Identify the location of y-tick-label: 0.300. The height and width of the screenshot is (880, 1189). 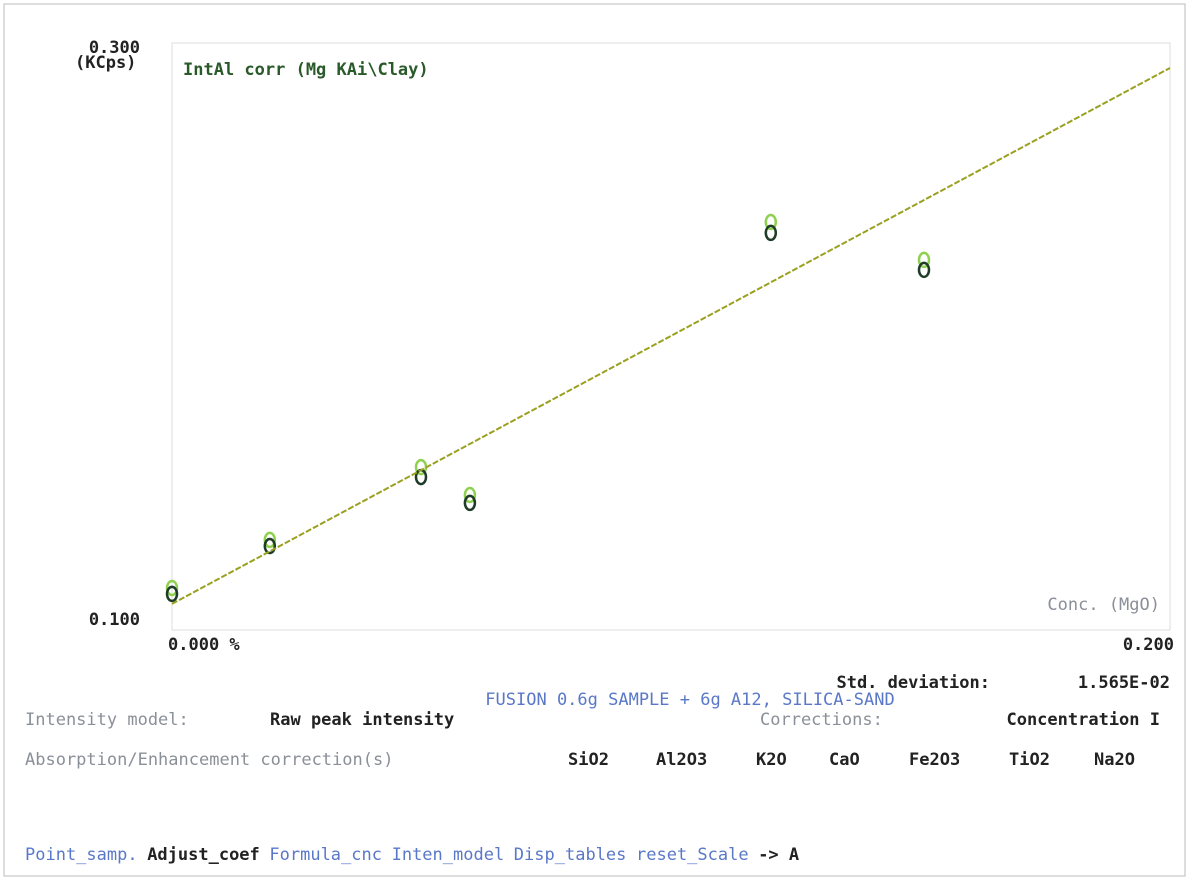
(114, 48).